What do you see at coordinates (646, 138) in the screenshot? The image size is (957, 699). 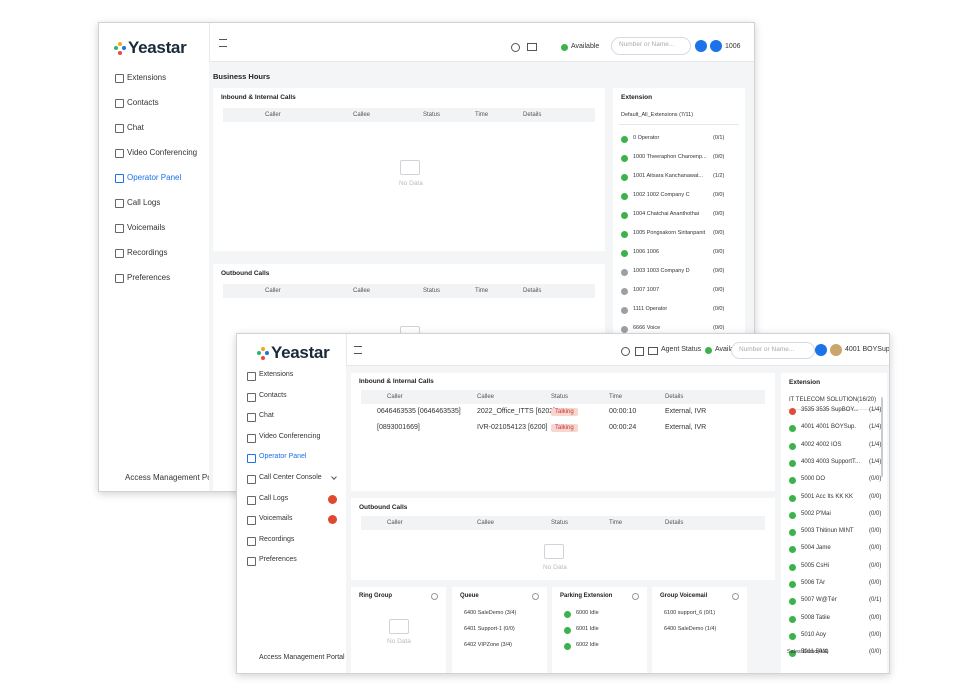 I see `extension-name: 0 Operator` at bounding box center [646, 138].